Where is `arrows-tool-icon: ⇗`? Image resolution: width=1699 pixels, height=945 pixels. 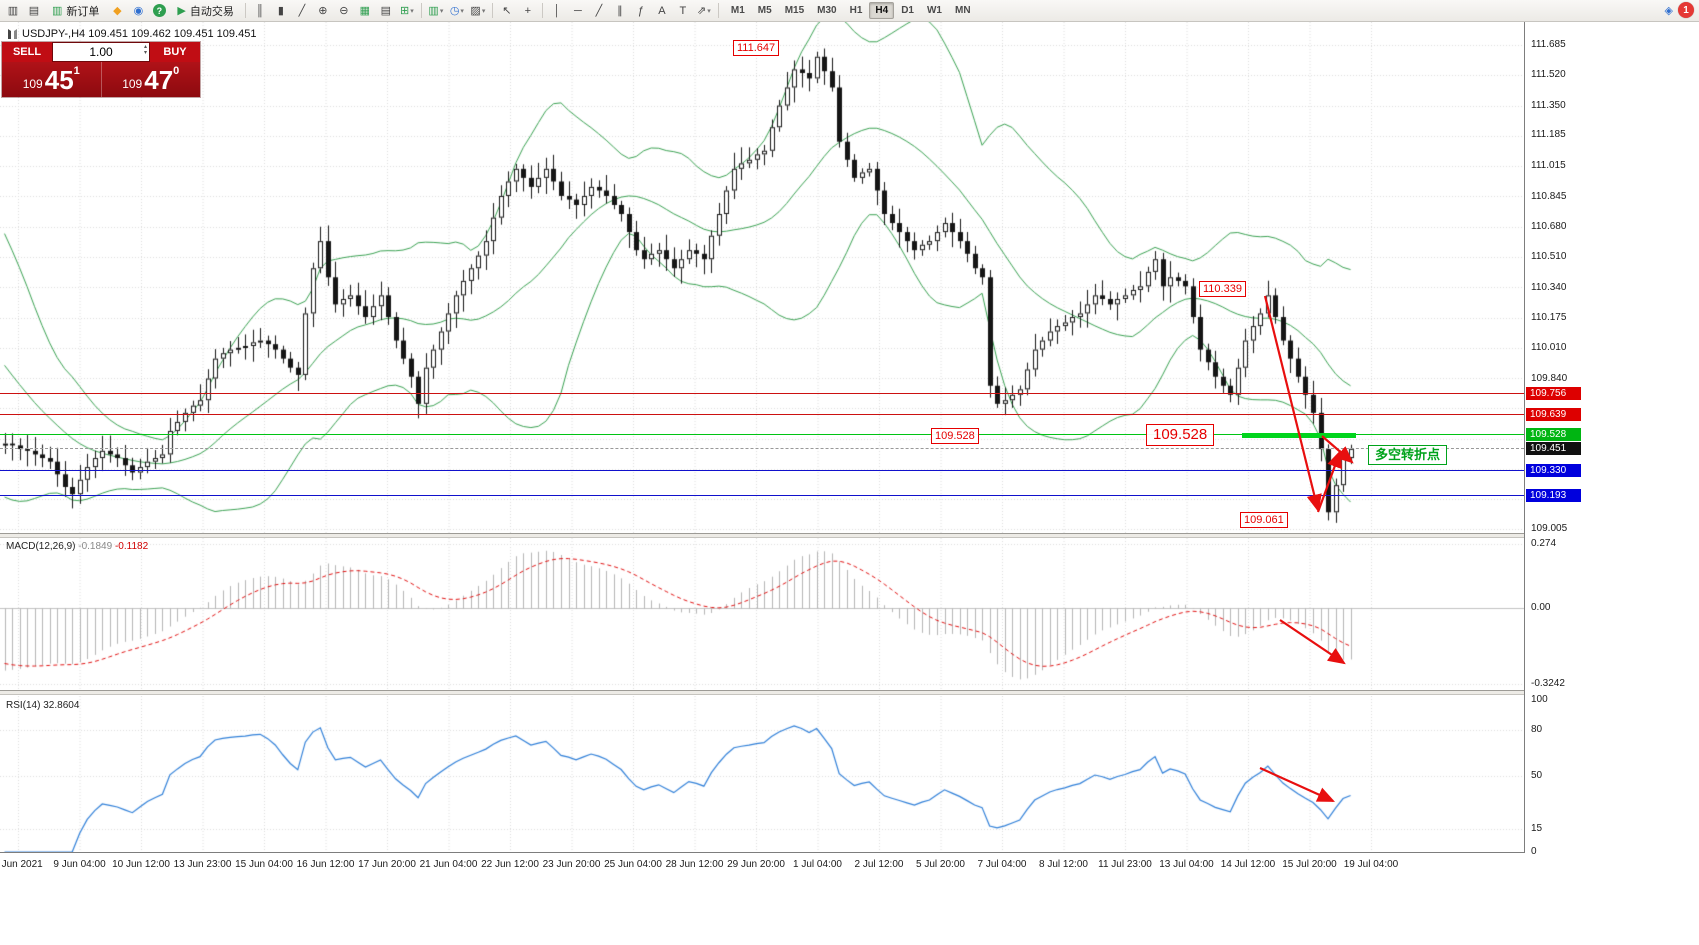
arrows-tool-icon: ⇗ is located at coordinates (702, 11).